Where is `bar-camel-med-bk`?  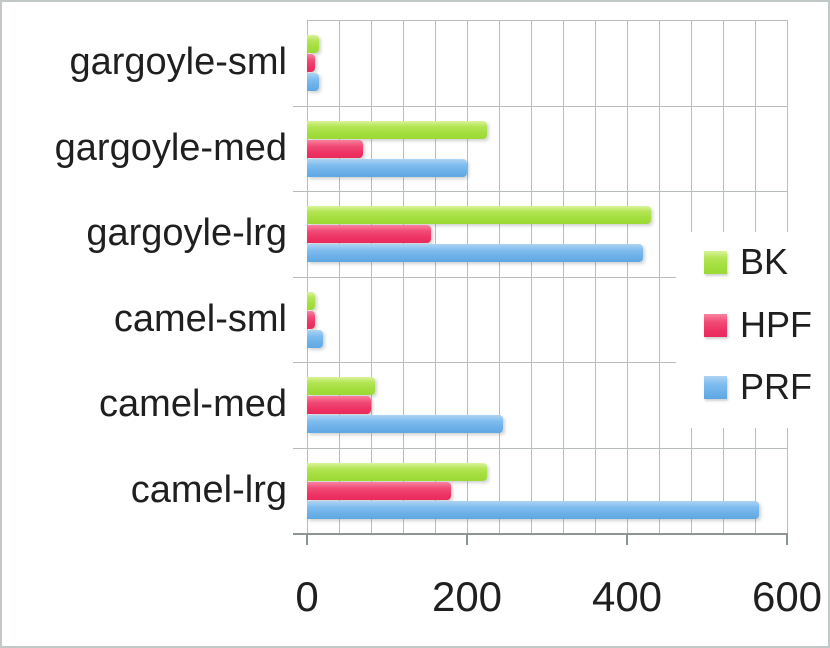 bar-camel-med-bk is located at coordinates (341, 386).